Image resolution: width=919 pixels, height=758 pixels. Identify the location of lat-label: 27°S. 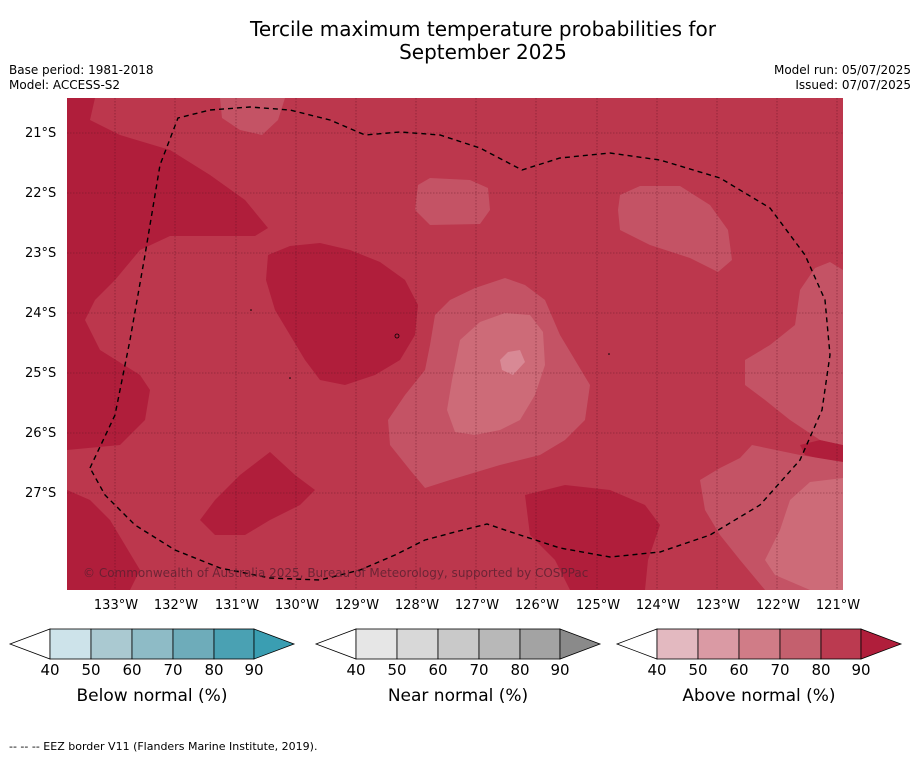
(41, 493).